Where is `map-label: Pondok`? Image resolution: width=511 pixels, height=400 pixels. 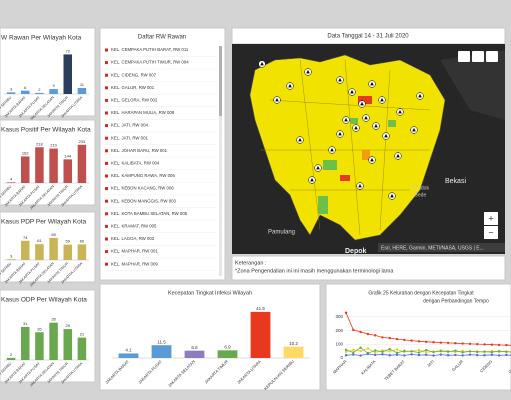 map-label: Pondok is located at coordinates (420, 188).